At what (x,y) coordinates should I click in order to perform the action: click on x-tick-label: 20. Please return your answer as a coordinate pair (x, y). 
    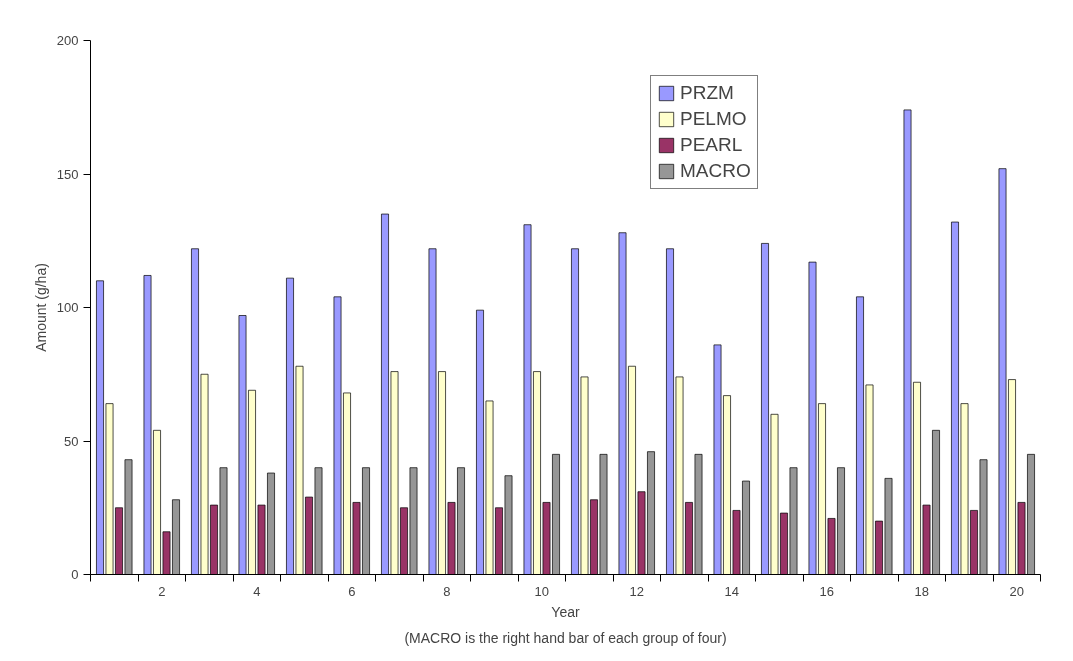
    Looking at the image, I should click on (1016, 591).